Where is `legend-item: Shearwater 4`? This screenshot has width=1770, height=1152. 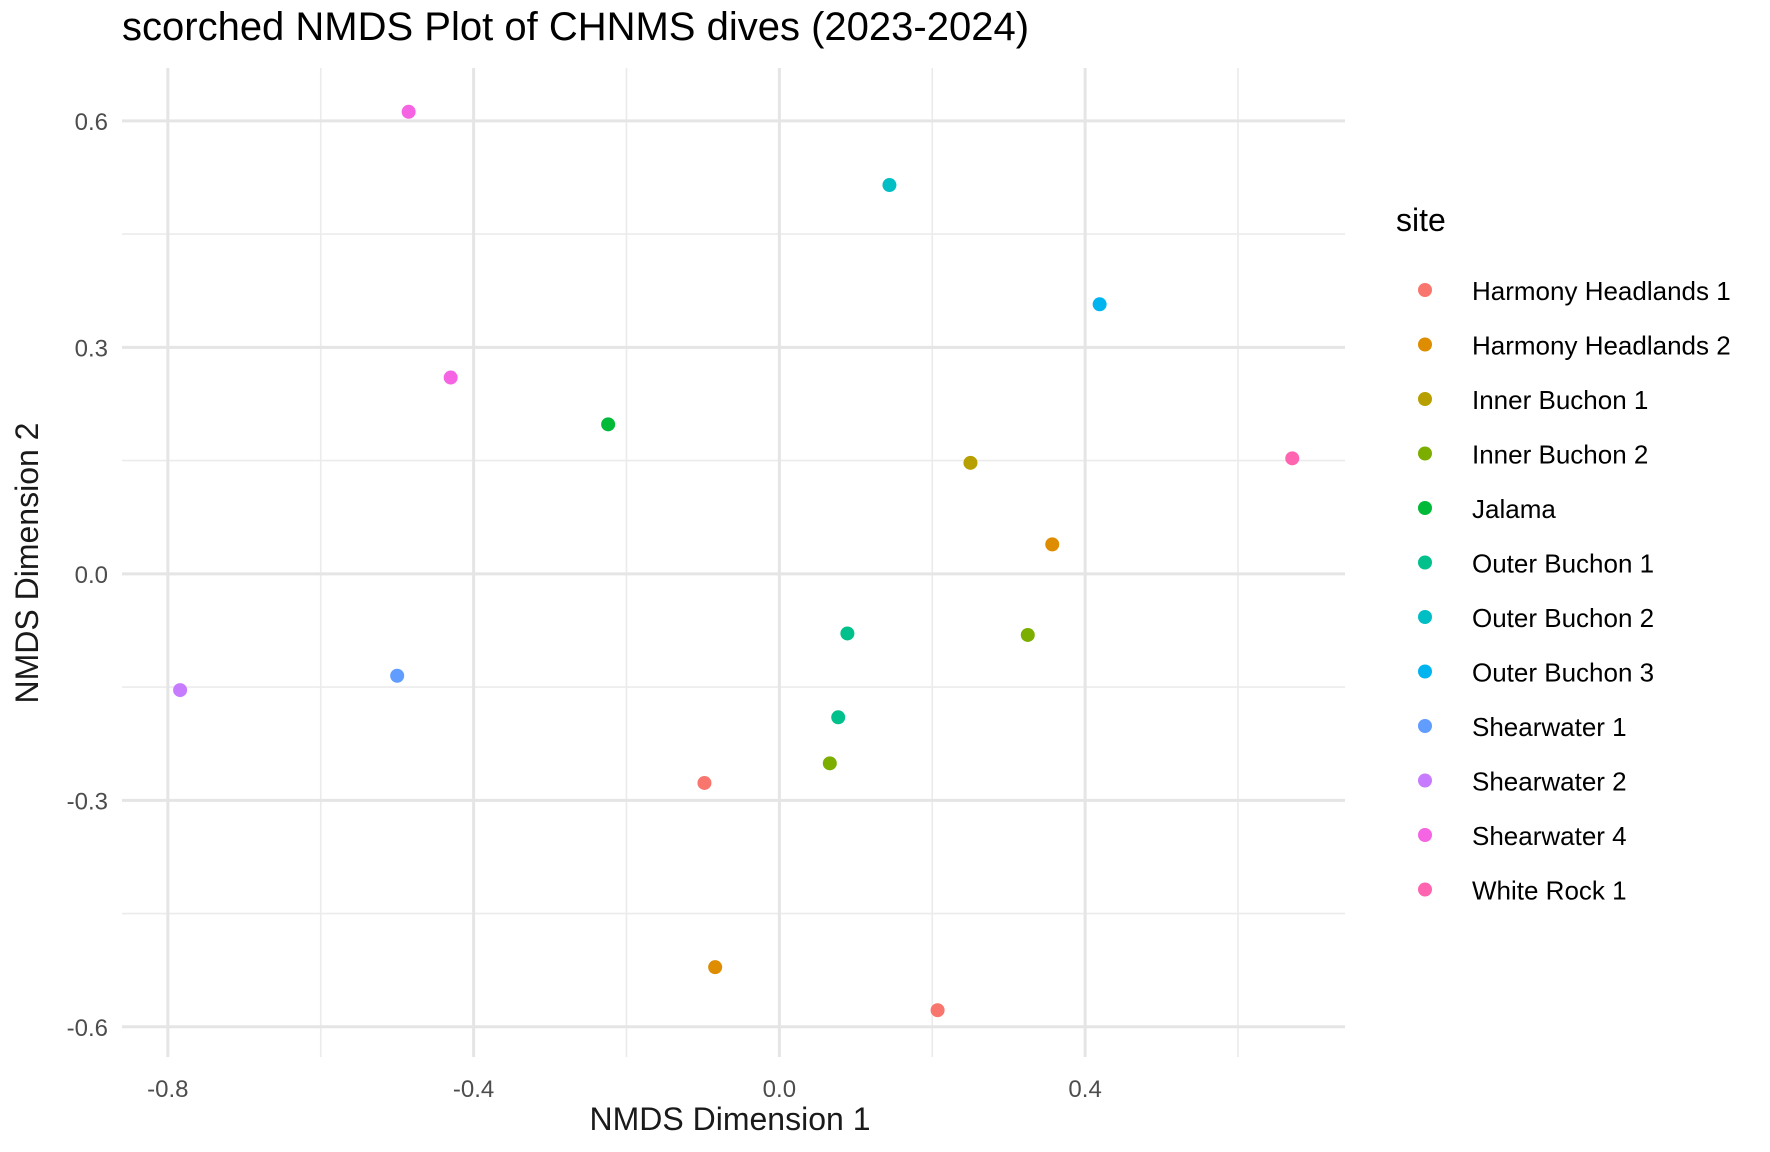
legend-item: Shearwater 4 is located at coordinates (1522, 836).